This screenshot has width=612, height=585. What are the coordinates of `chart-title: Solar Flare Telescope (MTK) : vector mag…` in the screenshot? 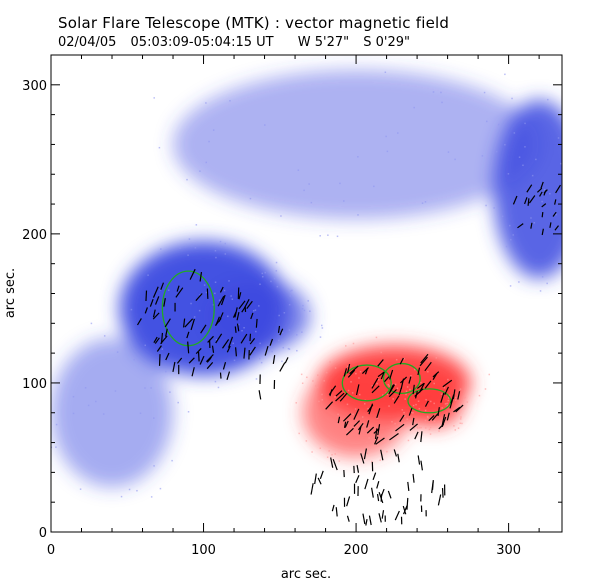 It's located at (254, 23).